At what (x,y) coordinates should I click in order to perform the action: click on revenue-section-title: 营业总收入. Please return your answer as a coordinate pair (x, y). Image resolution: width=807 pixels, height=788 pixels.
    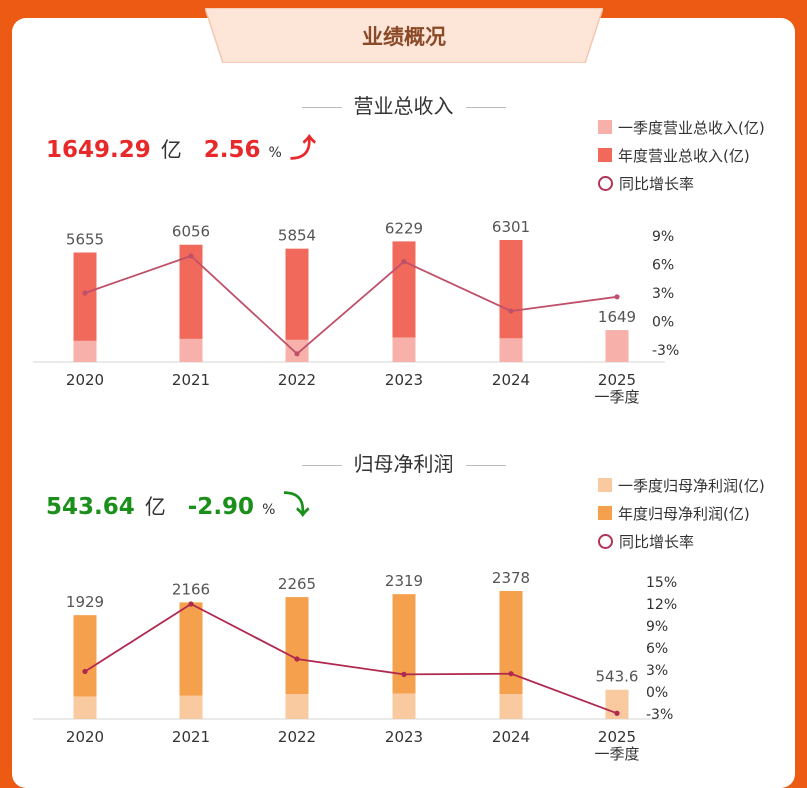
    Looking at the image, I should click on (403, 104).